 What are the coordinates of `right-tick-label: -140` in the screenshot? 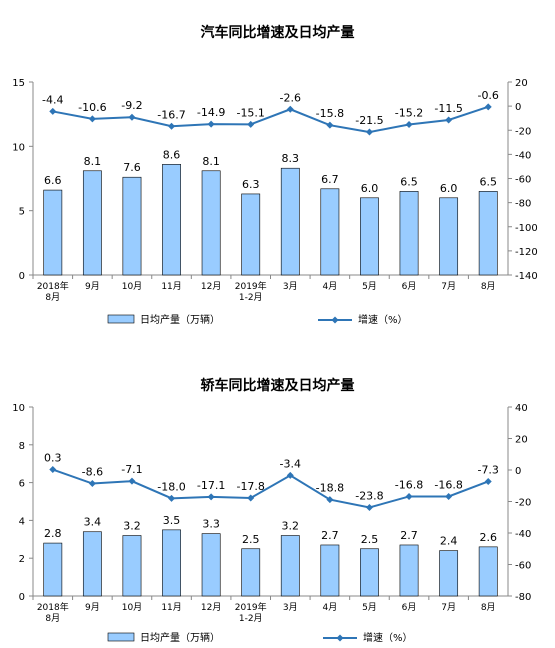 It's located at (526, 276).